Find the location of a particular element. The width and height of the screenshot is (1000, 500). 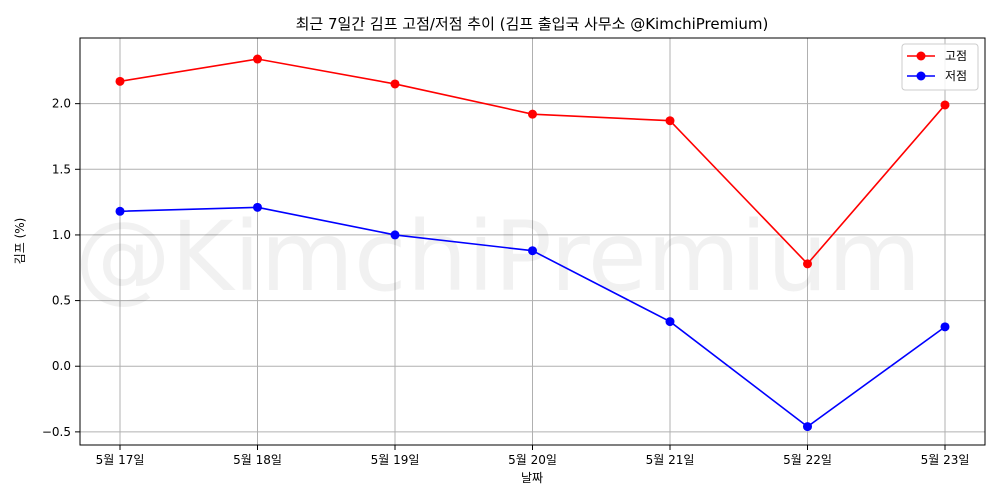

y-tick-label: 1.0 is located at coordinates (61, 235).